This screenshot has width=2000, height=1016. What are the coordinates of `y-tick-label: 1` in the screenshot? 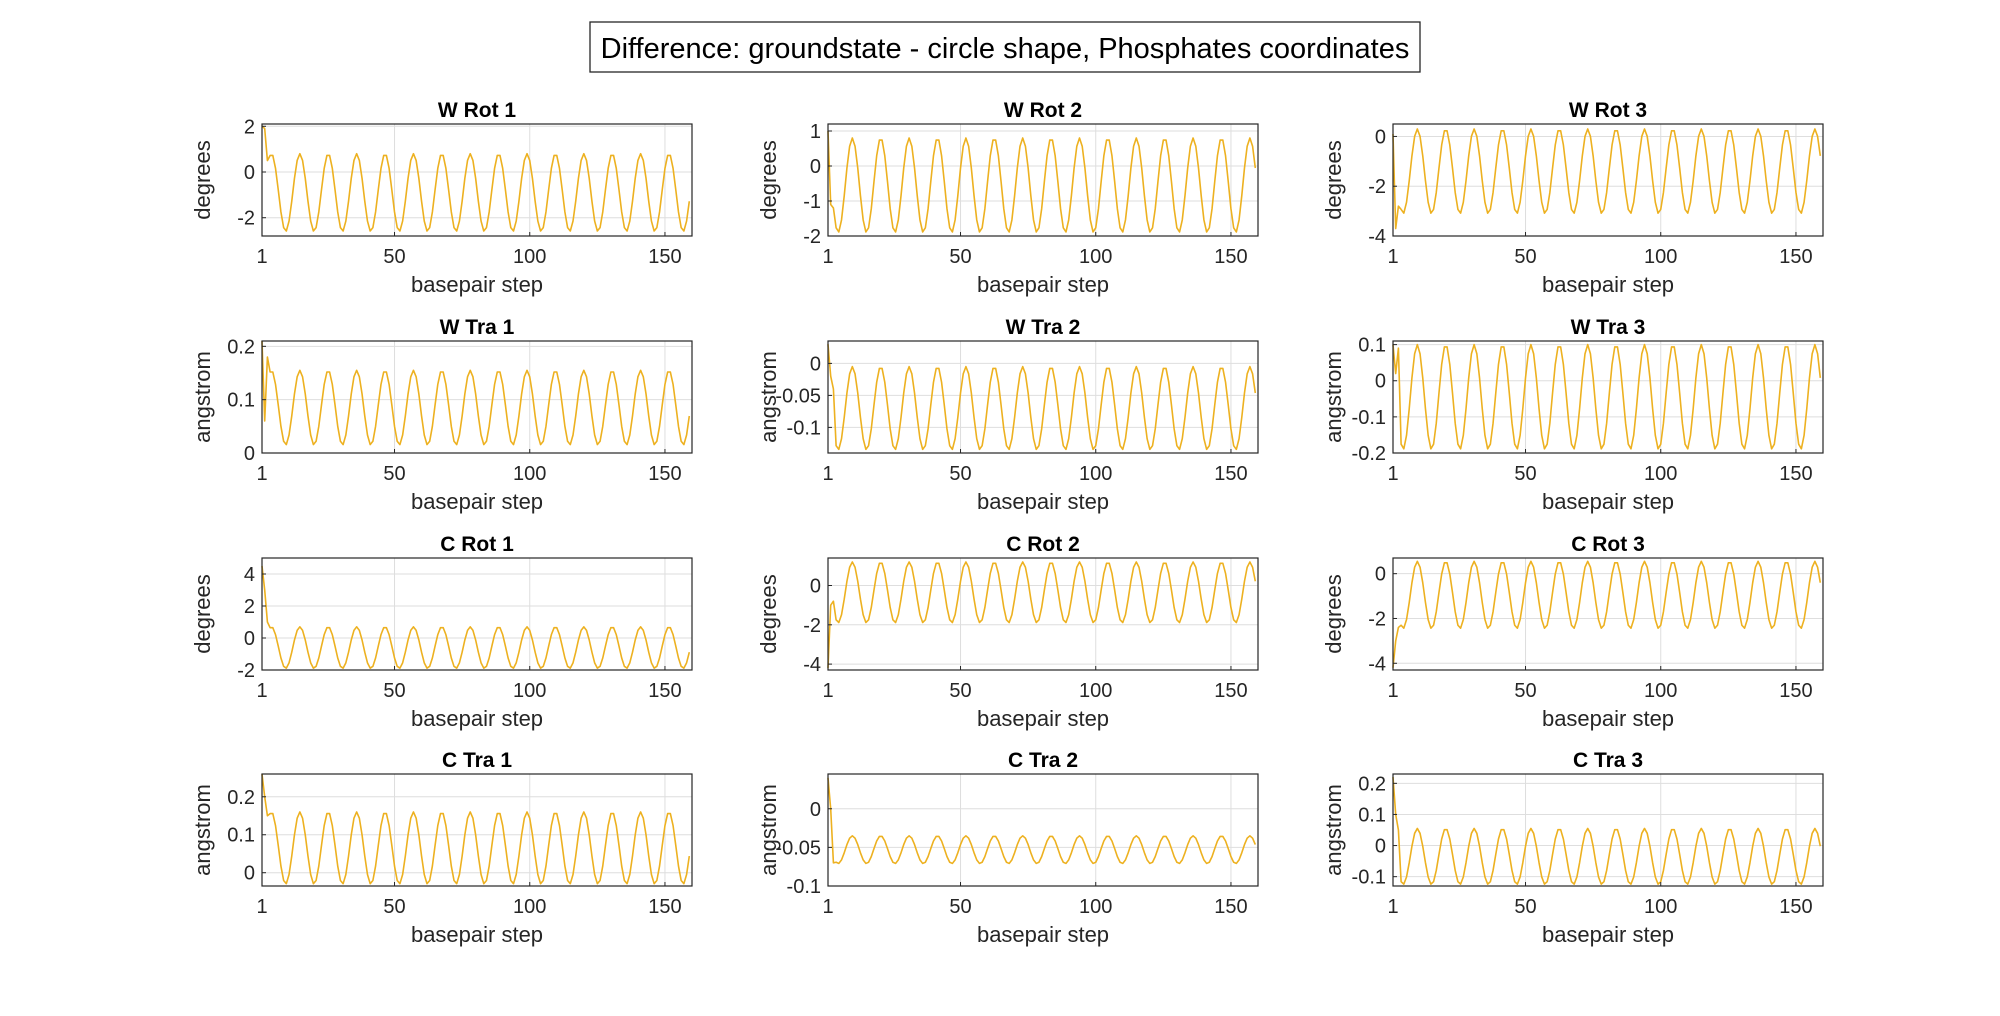 It's located at (815, 132).